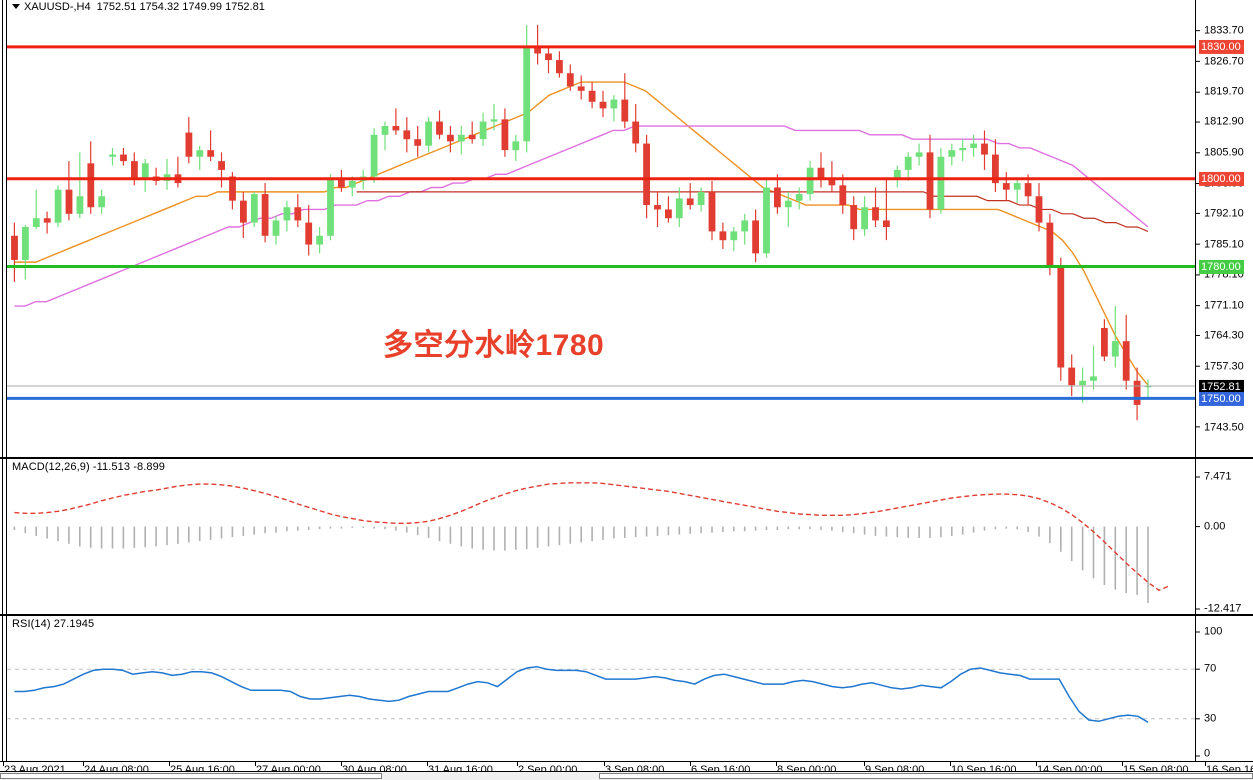  What do you see at coordinates (16, 6) in the screenshot?
I see `chevron-down-icon` at bounding box center [16, 6].